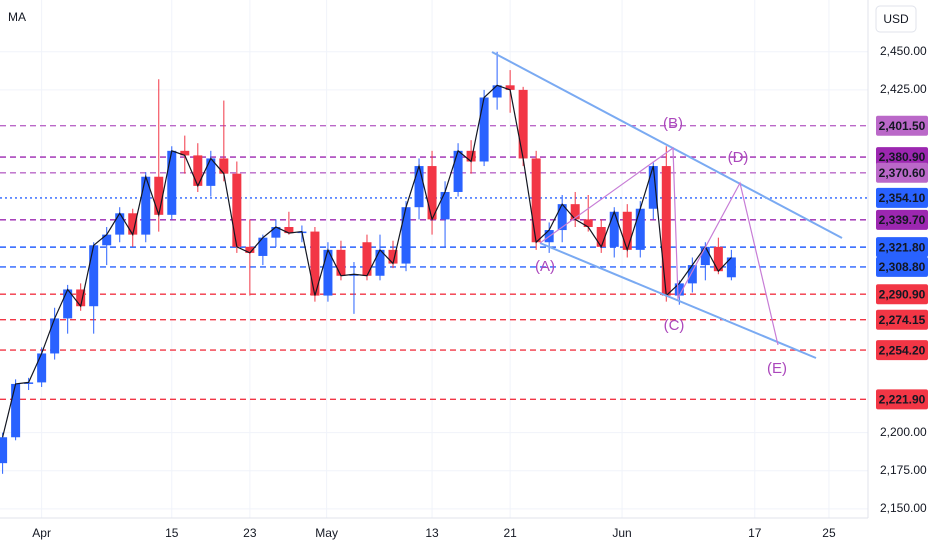 The width and height of the screenshot is (932, 550). I want to click on x-tick-label: 25, so click(829, 533).